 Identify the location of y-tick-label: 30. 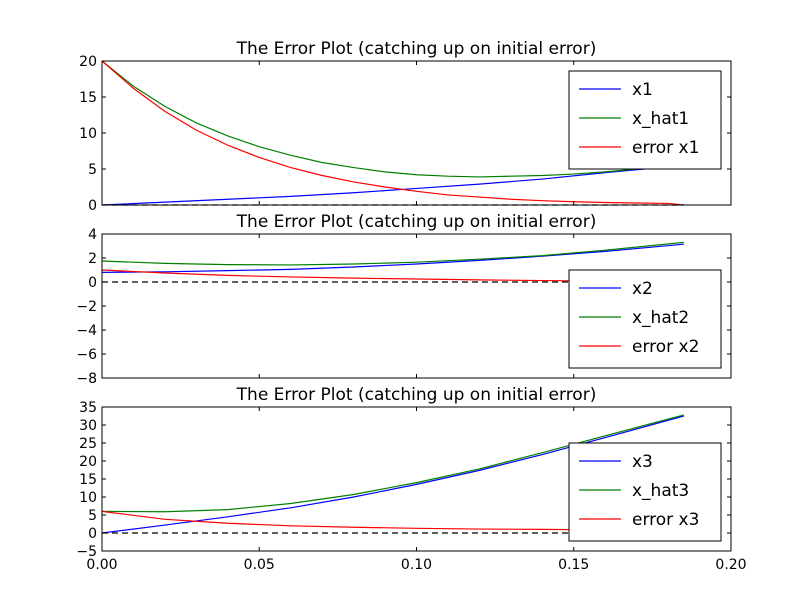
(88, 426).